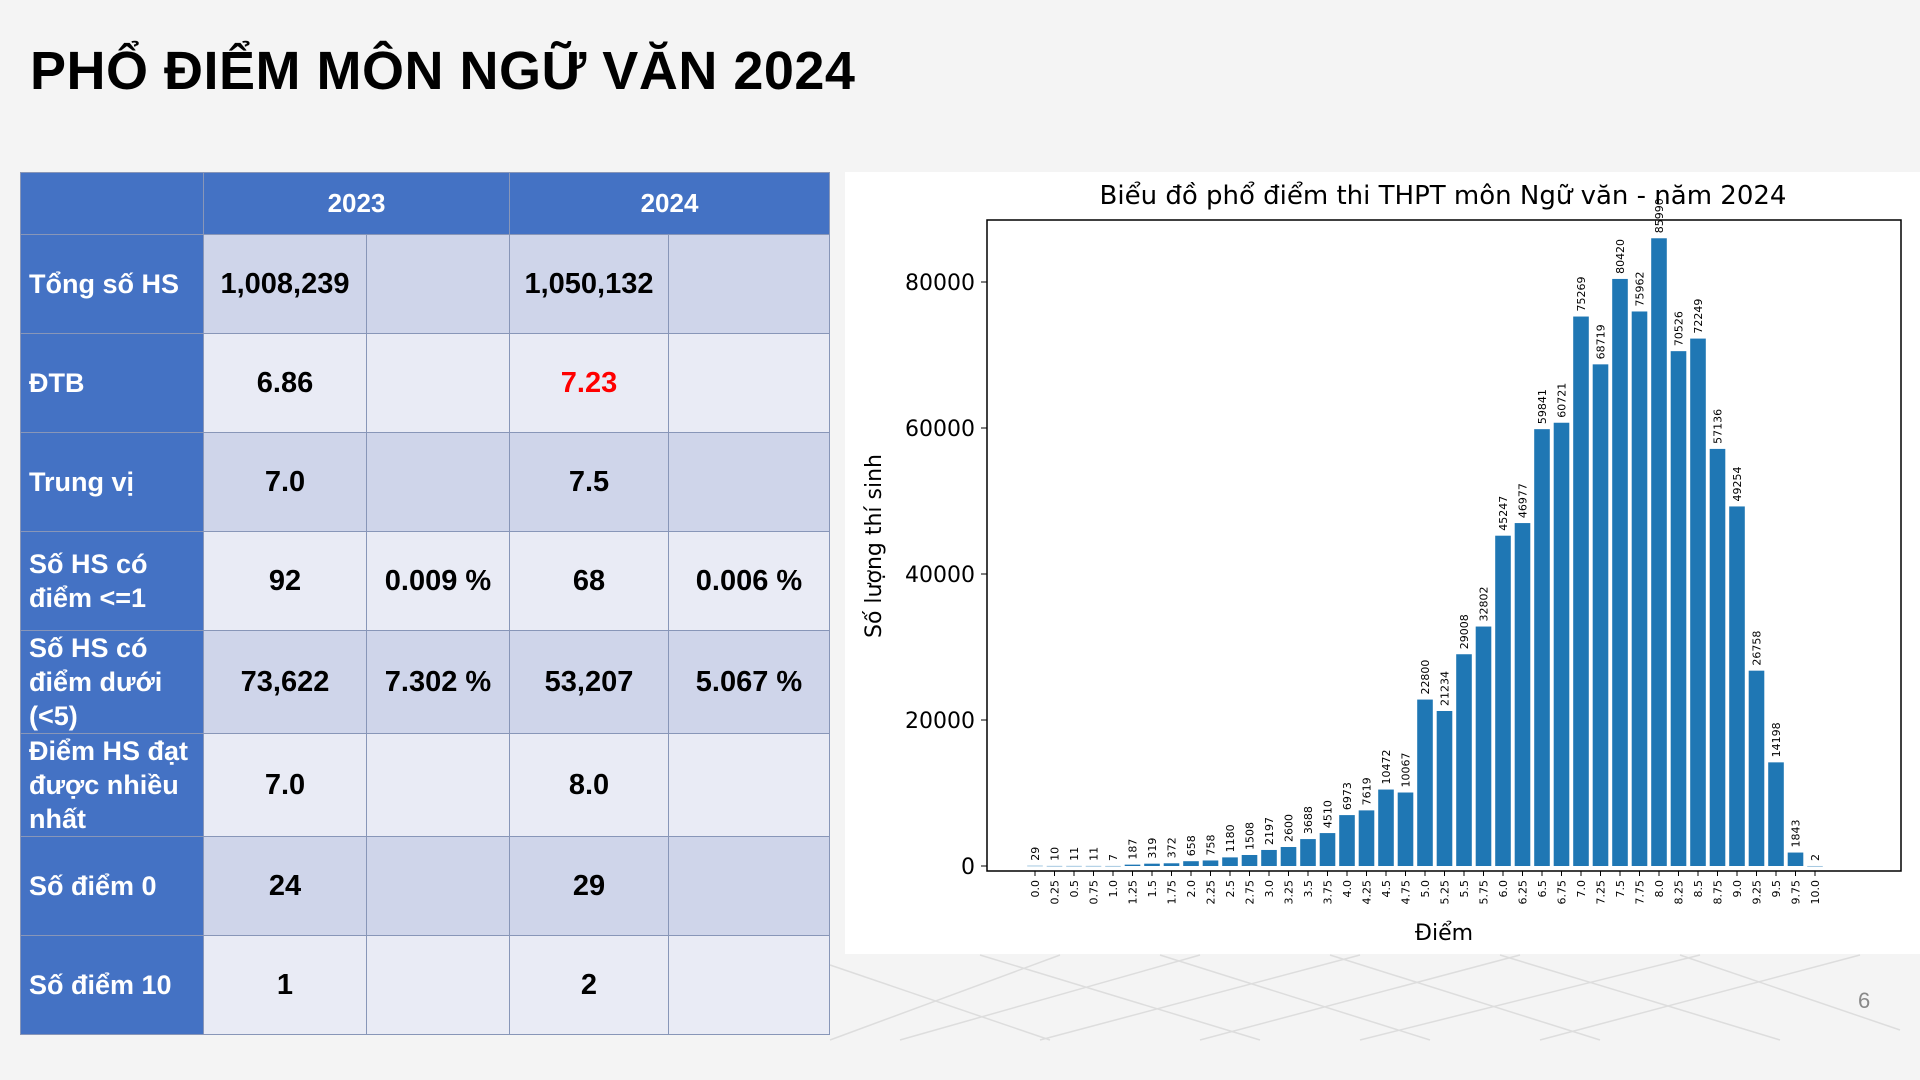  Describe the element at coordinates (1094, 854) in the screenshot. I see `bar-value-label: 11` at that location.